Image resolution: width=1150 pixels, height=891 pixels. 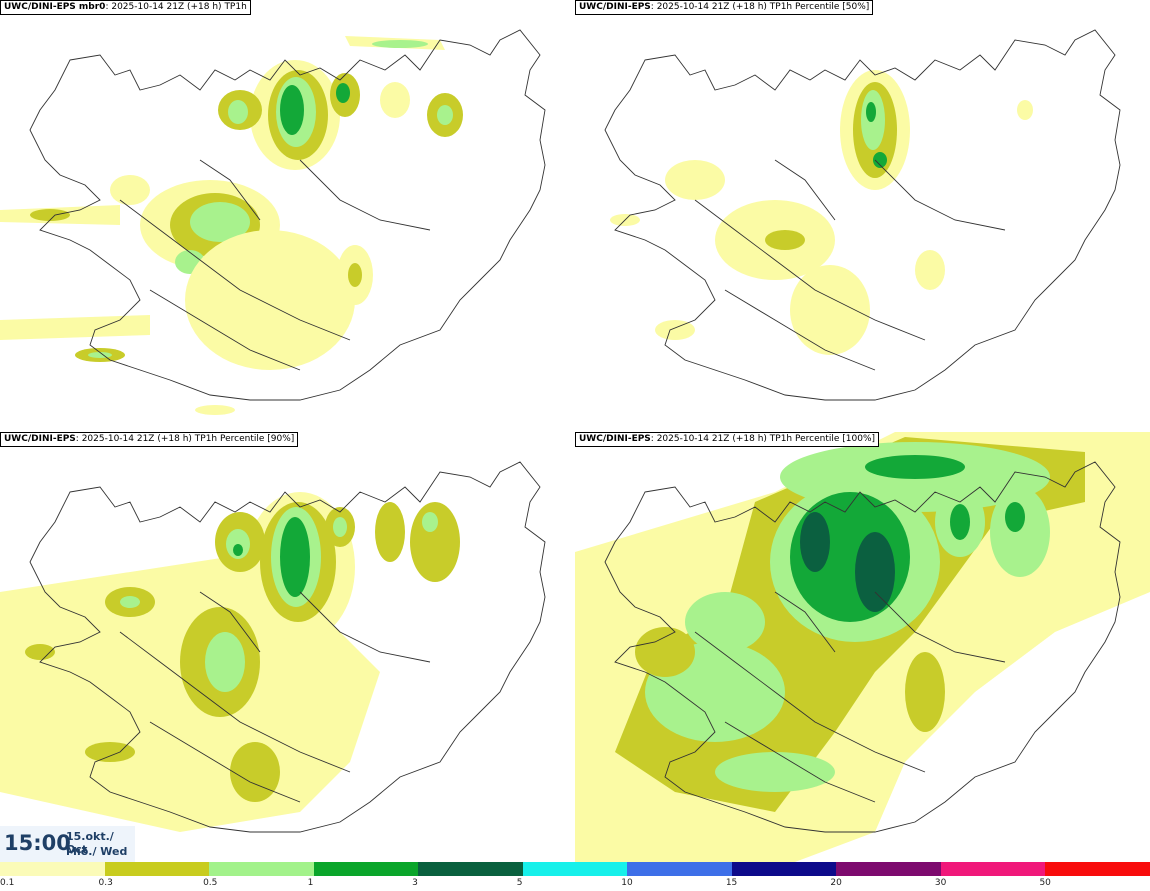 What do you see at coordinates (519, 883) in the screenshot?
I see `colorbar-tick-label: 5` at bounding box center [519, 883].